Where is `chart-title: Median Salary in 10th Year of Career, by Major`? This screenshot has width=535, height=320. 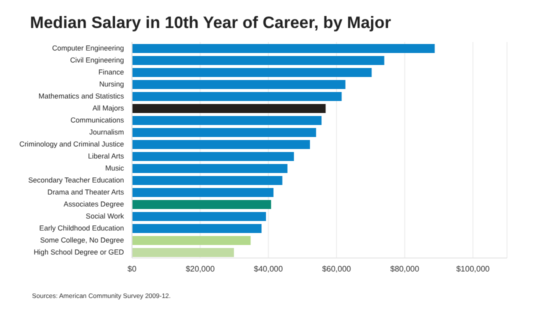 chart-title: Median Salary in 10th Year of Career, by Major is located at coordinates (211, 23).